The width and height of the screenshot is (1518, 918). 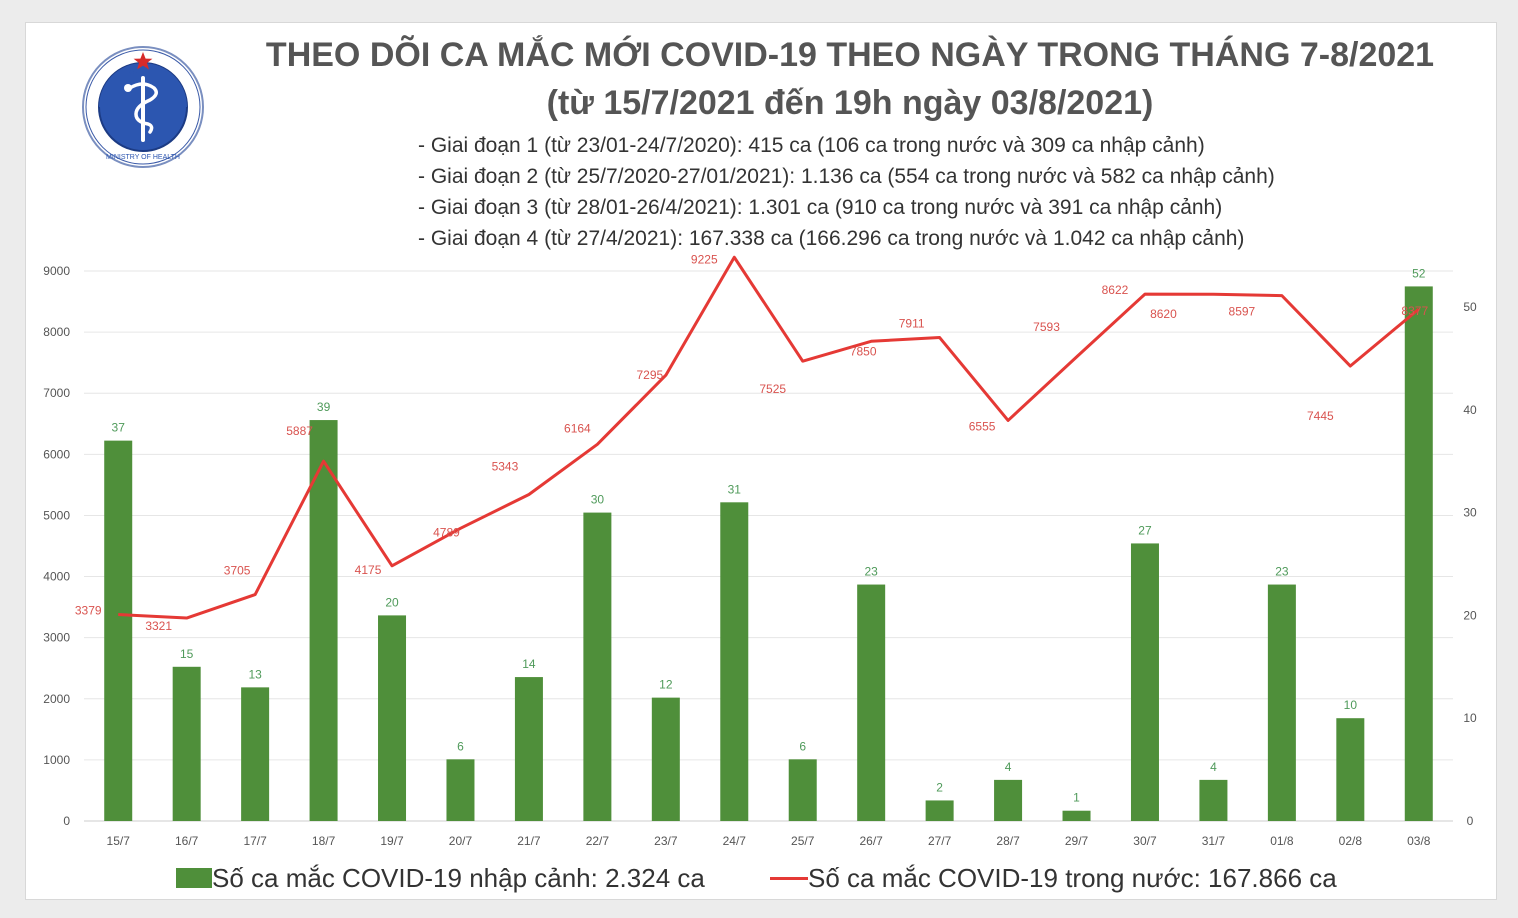 What do you see at coordinates (1470, 410) in the screenshot?
I see `right-axis-tick: 40` at bounding box center [1470, 410].